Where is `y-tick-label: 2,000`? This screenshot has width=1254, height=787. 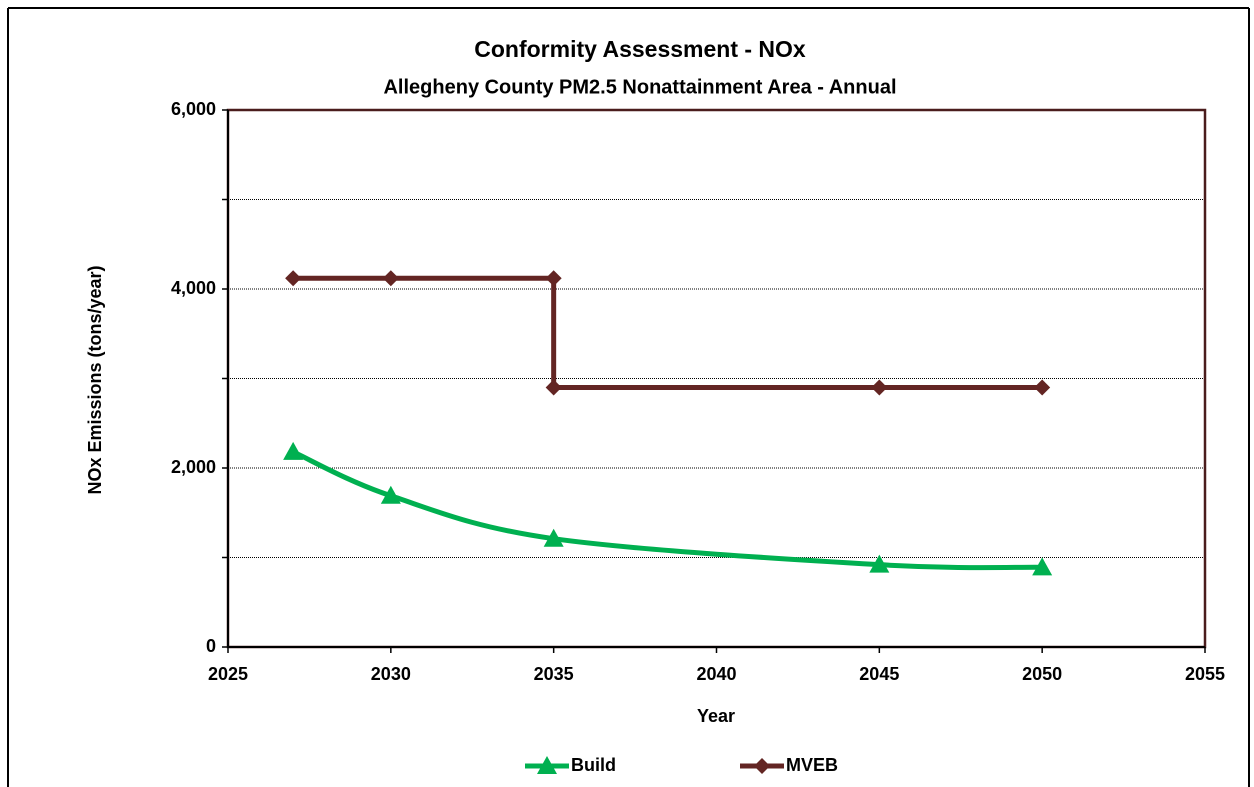
y-tick-label: 2,000 is located at coordinates (193, 467).